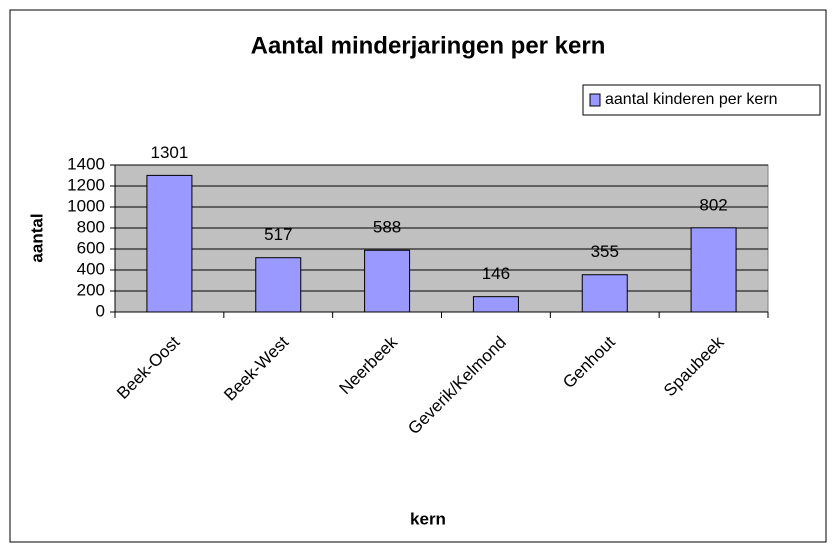  I want to click on chart-title: Aantal minderjaringen per kern, so click(428, 45).